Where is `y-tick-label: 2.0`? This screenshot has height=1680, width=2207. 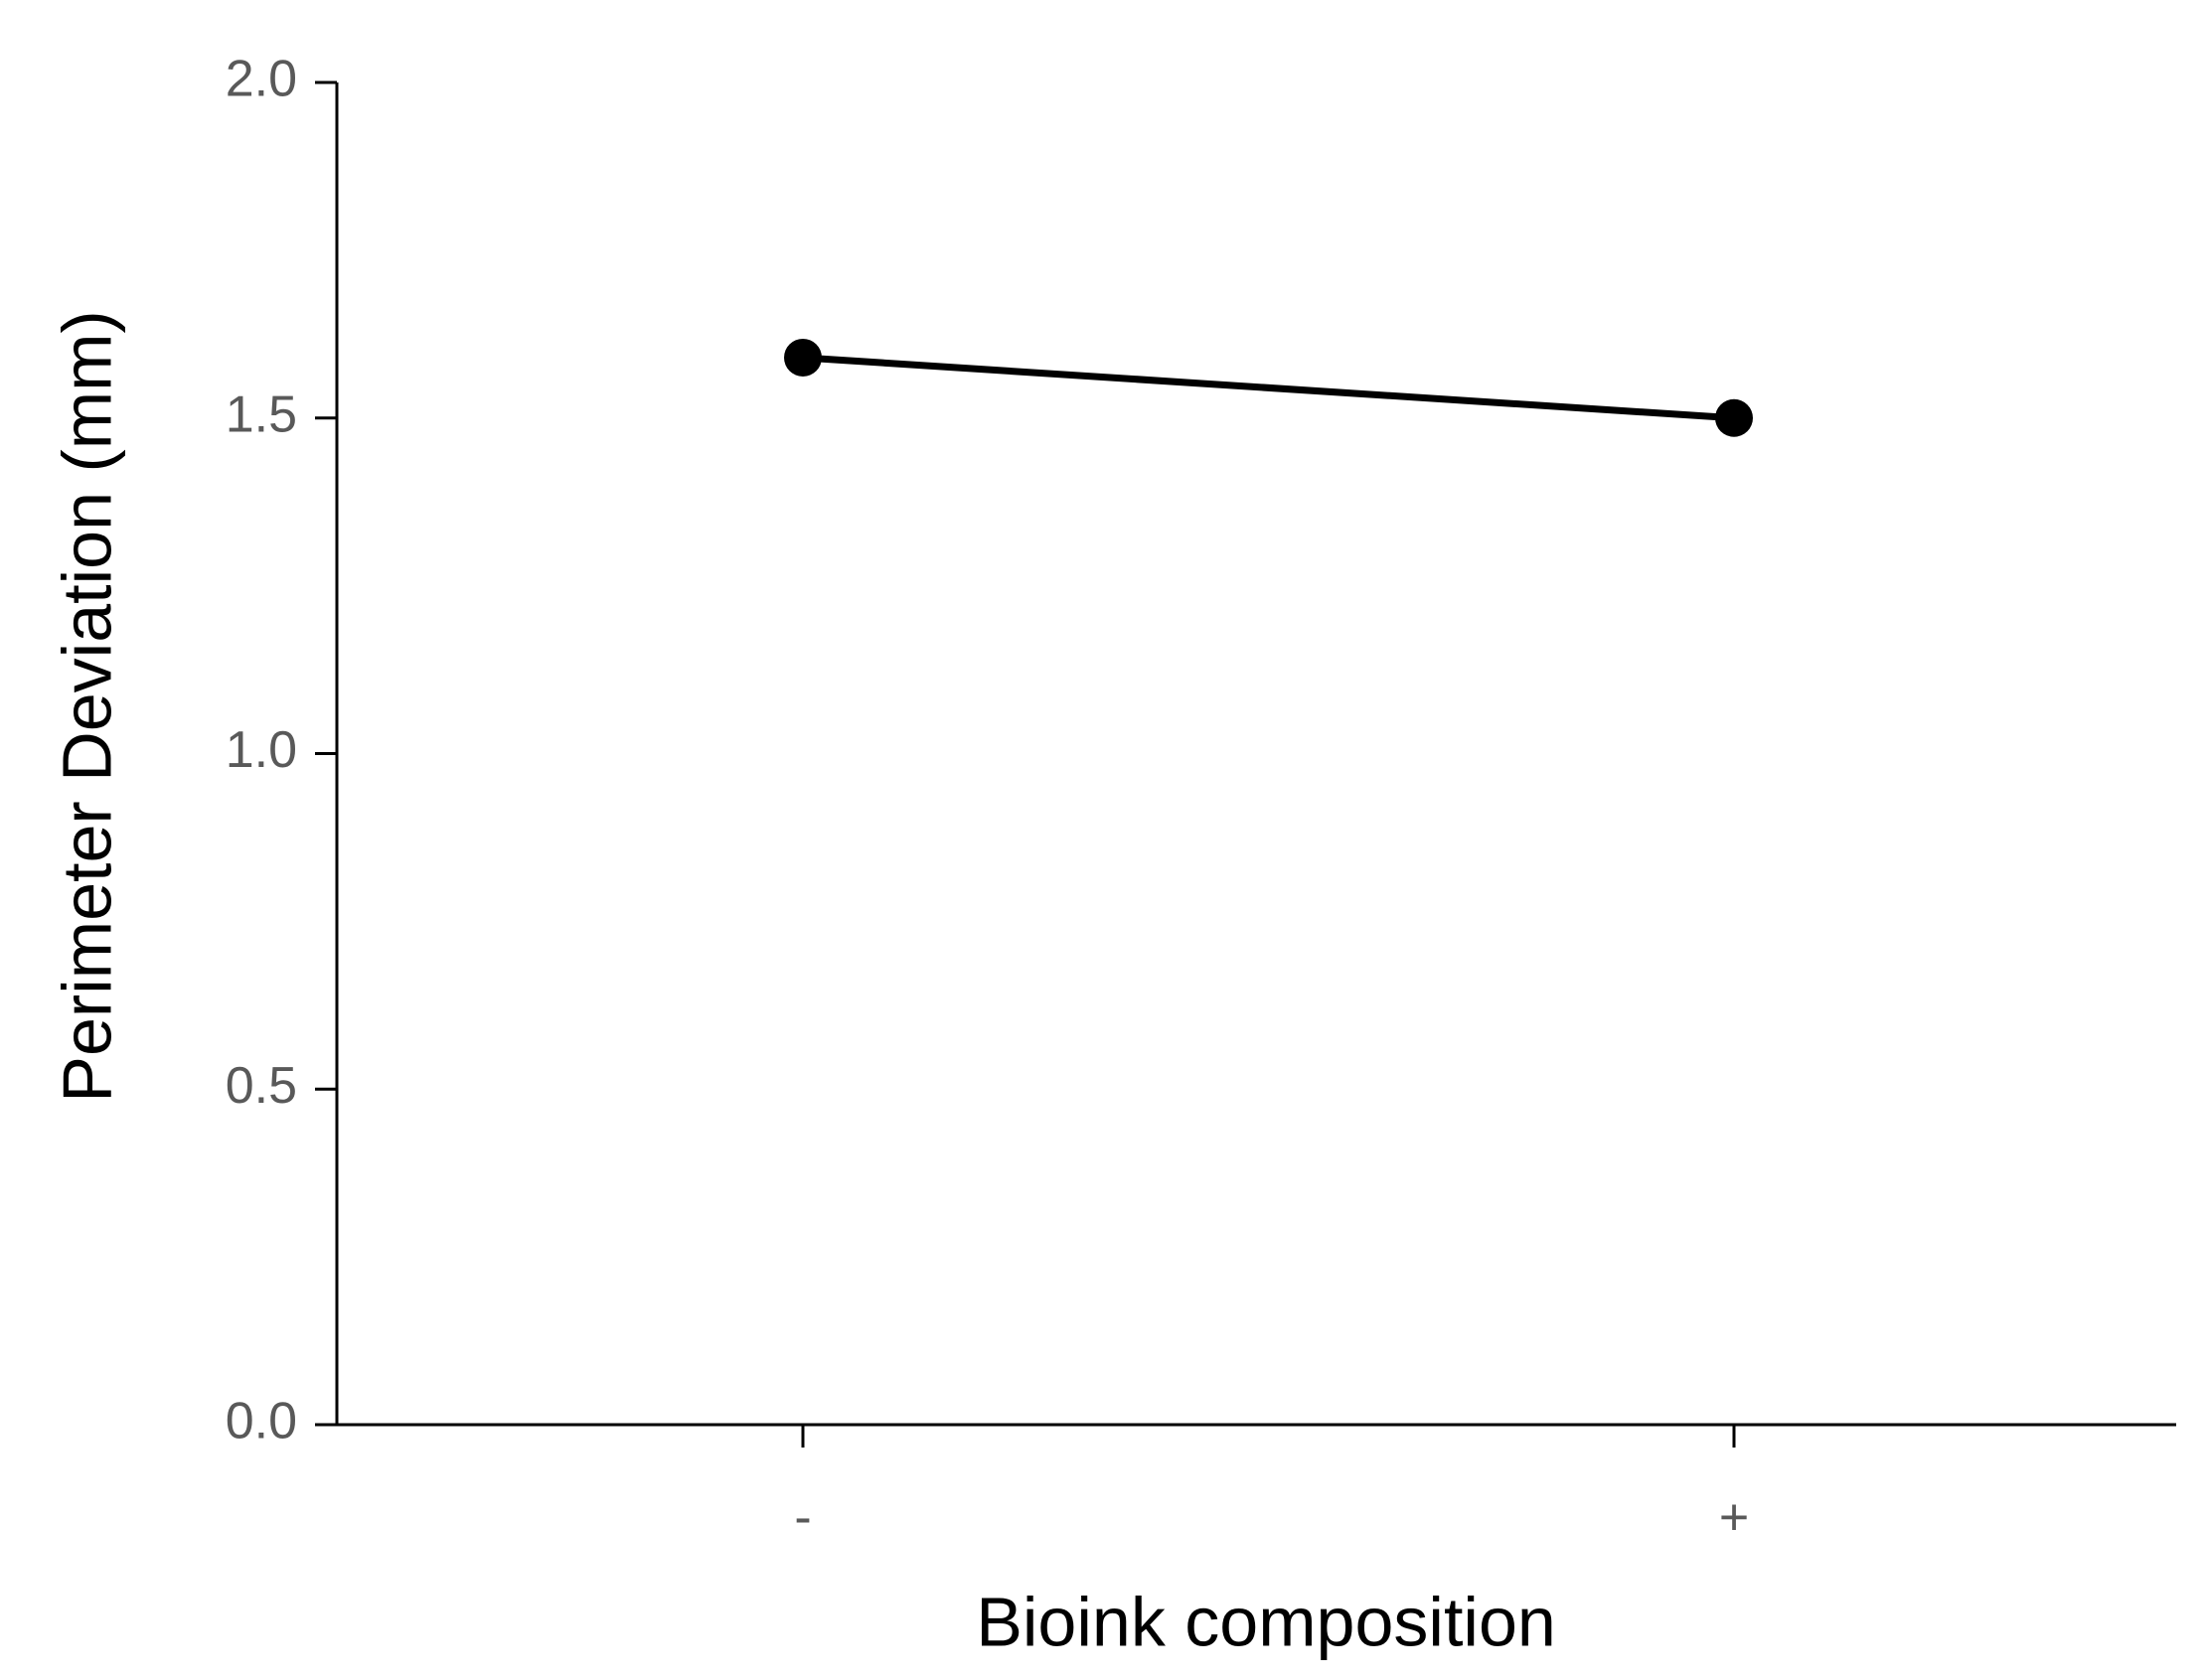
y-tick-label: 2.0 is located at coordinates (261, 79).